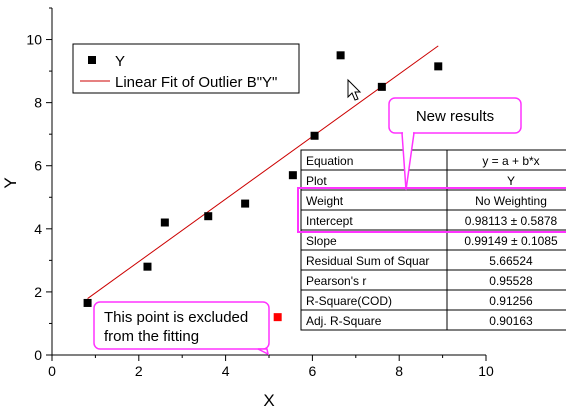 This screenshot has height=414, width=566. Describe the element at coordinates (321, 241) in the screenshot. I see `results-table-label: Slope` at that location.